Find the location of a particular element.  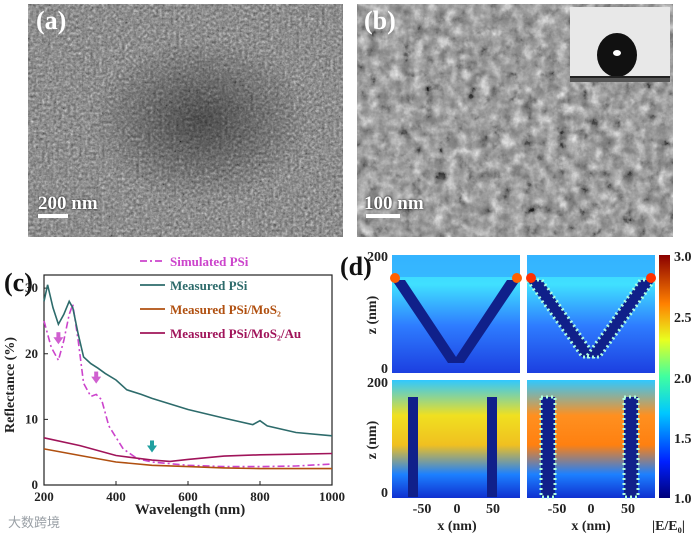

scale-bar-a is located at coordinates (53, 216).